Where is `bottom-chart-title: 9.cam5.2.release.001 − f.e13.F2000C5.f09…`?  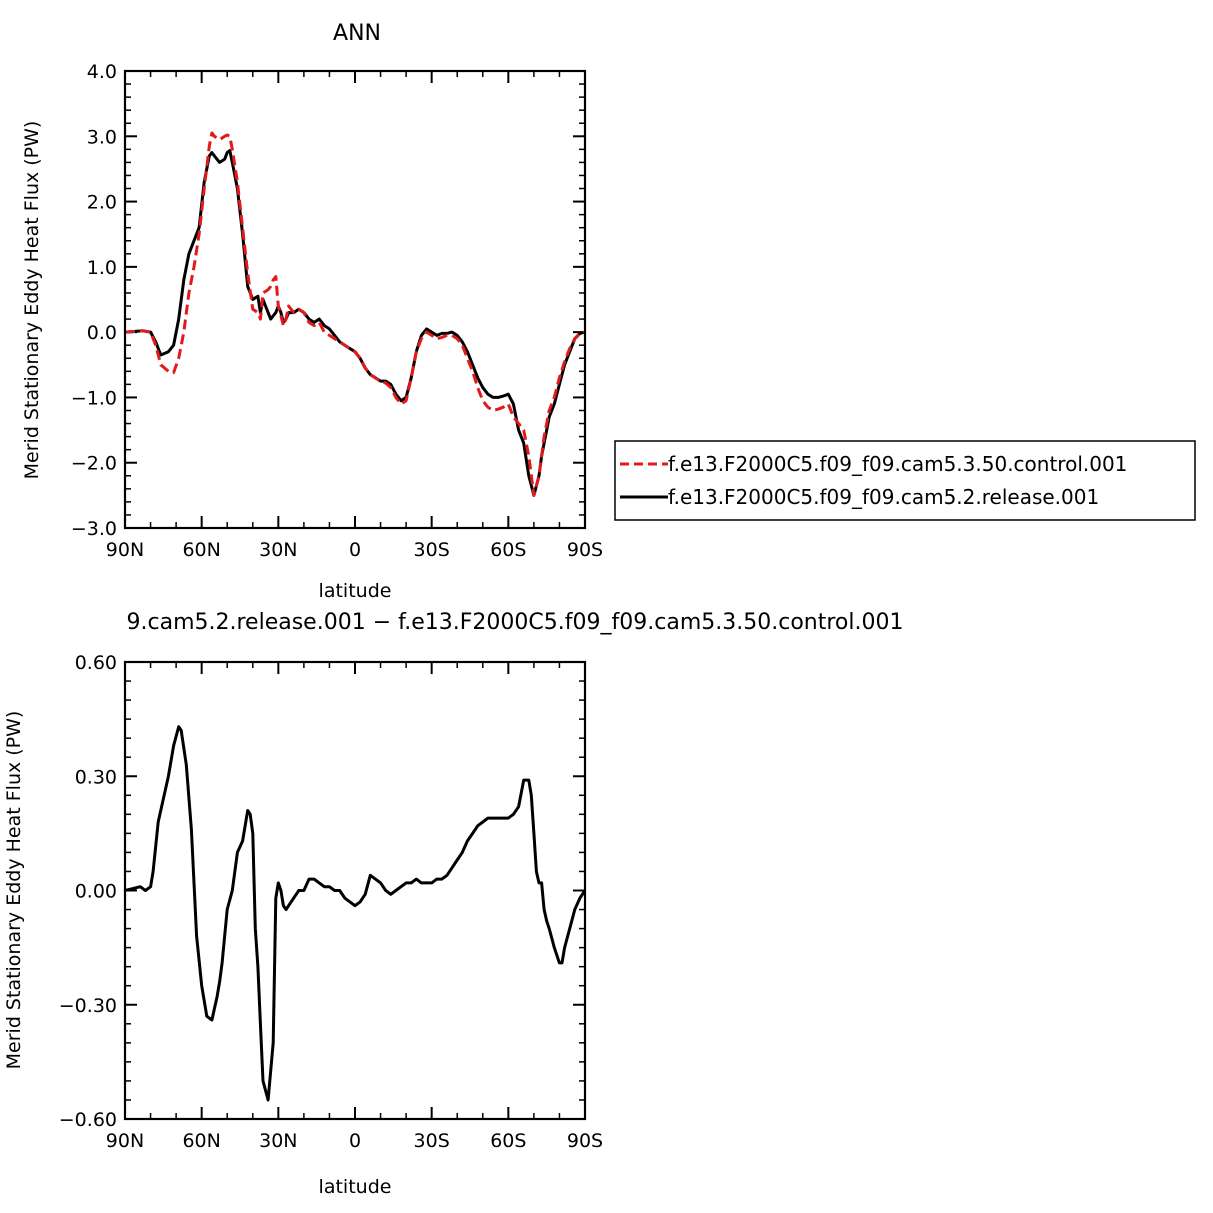
bottom-chart-title: 9.cam5.2.release.001 − f.e13.F2000C5.f09… is located at coordinates (515, 622).